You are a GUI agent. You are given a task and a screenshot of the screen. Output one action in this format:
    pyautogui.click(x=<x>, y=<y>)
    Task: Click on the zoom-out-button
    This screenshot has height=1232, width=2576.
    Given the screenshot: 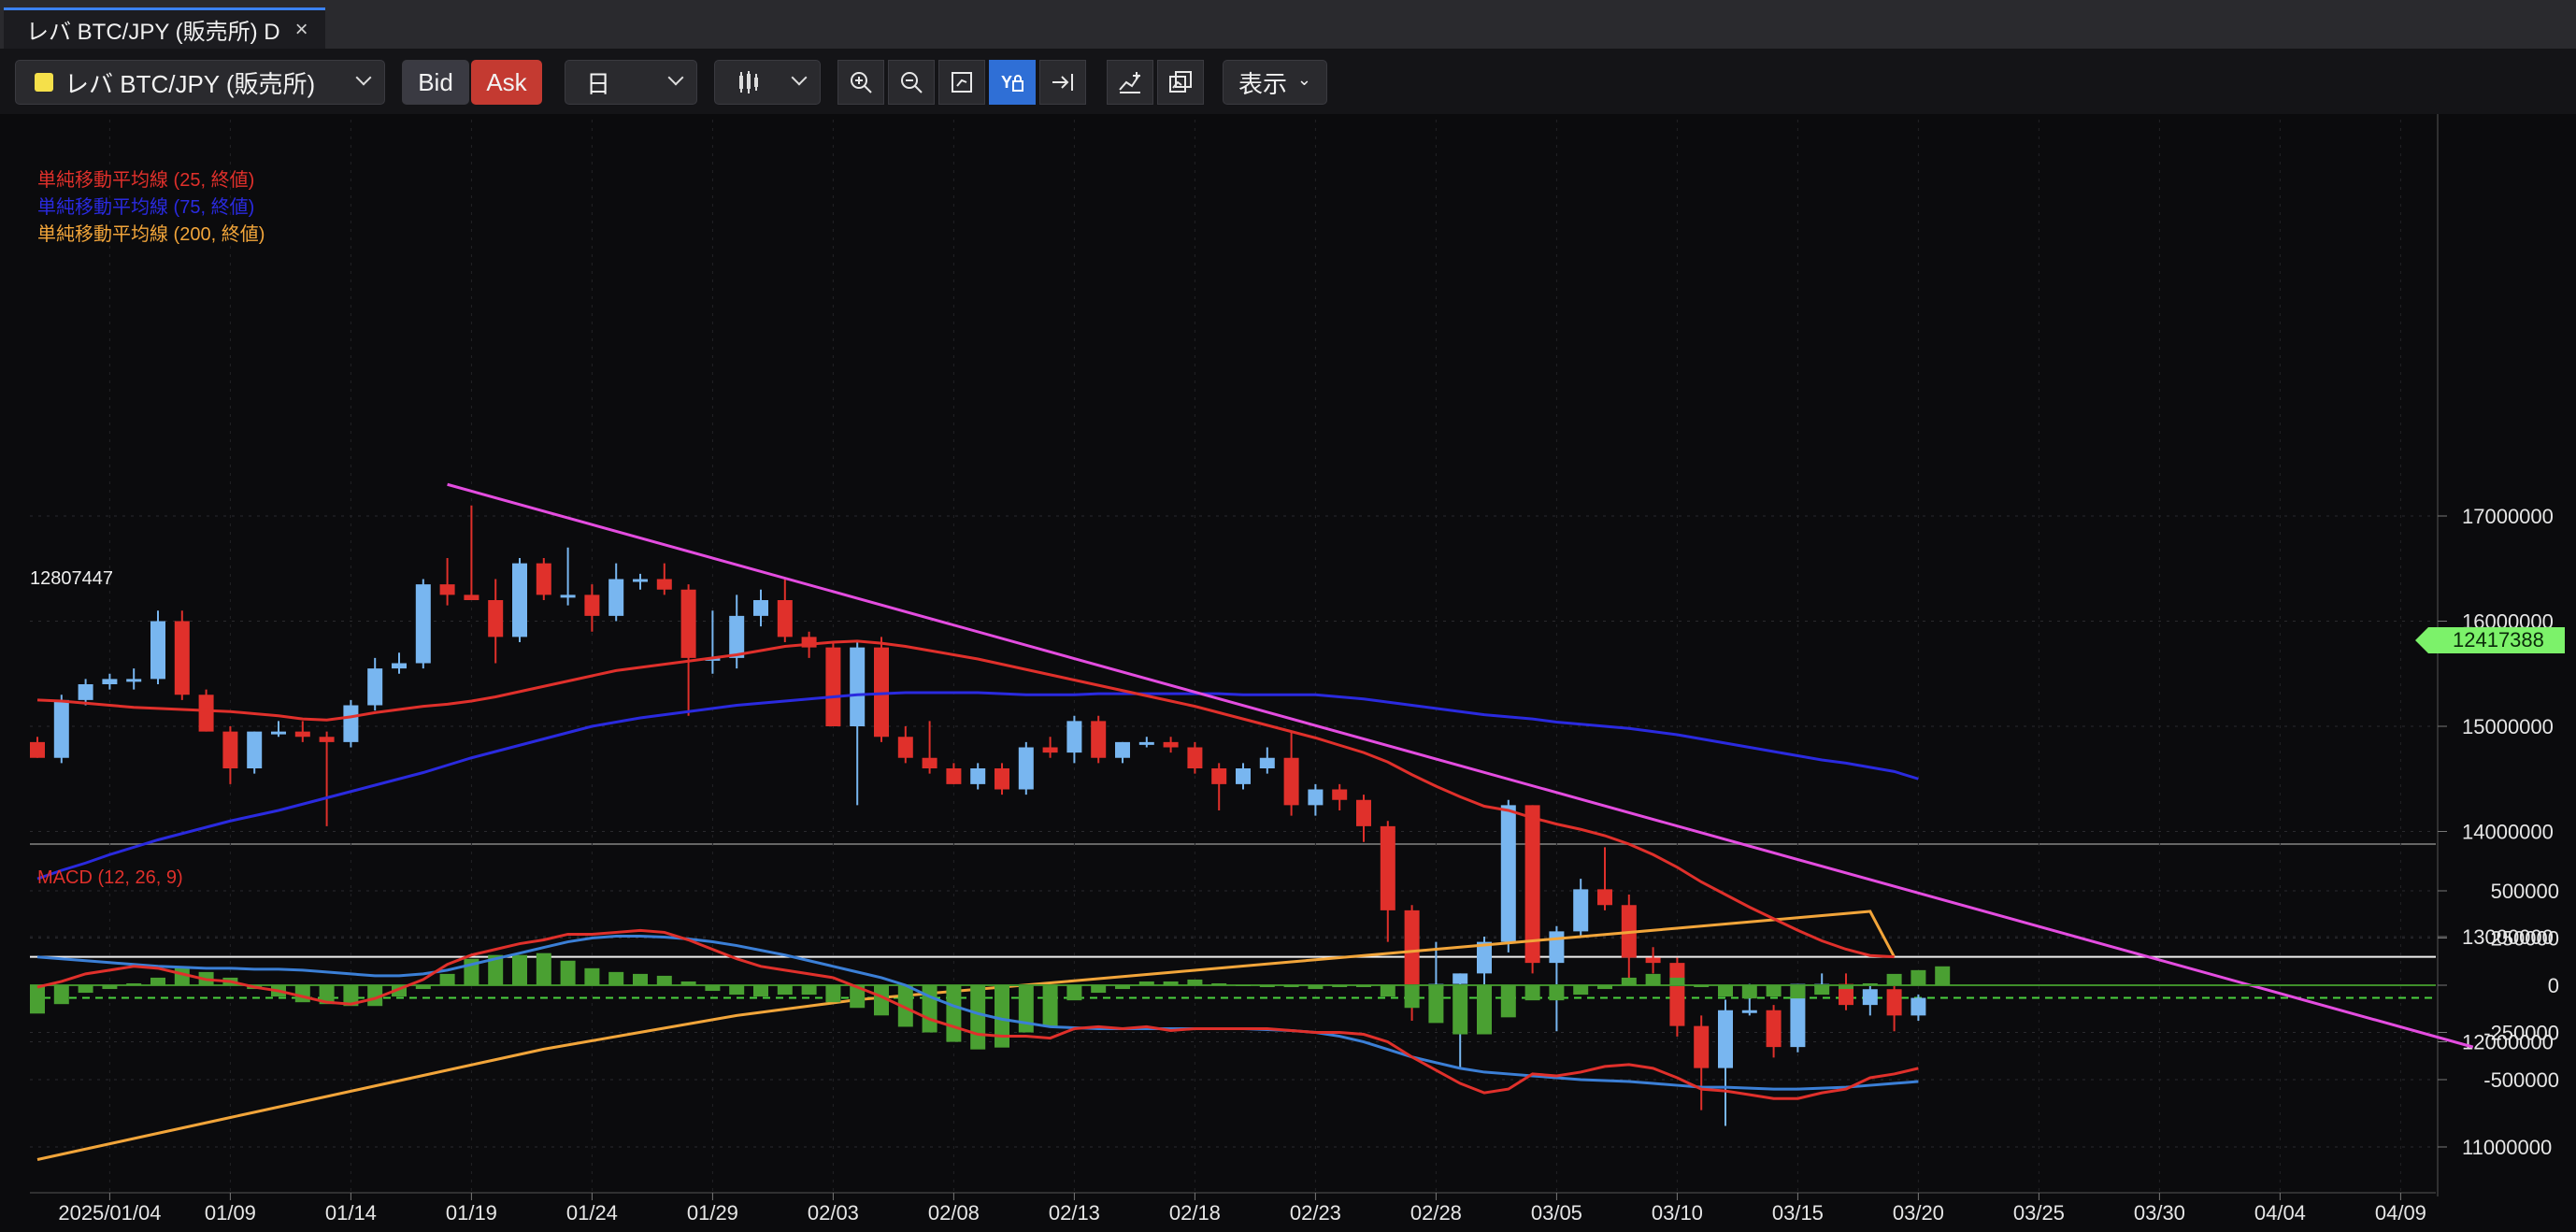 What is the action you would take?
    pyautogui.click(x=911, y=82)
    